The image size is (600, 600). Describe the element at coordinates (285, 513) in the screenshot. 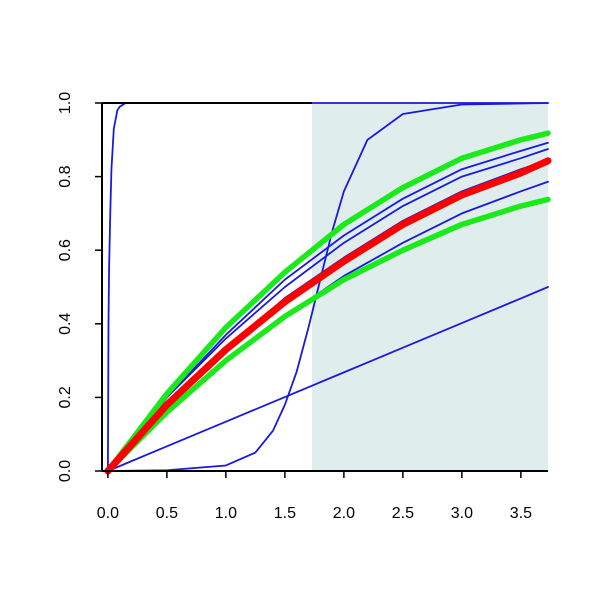

I see `x-tick-label: 1.5` at that location.